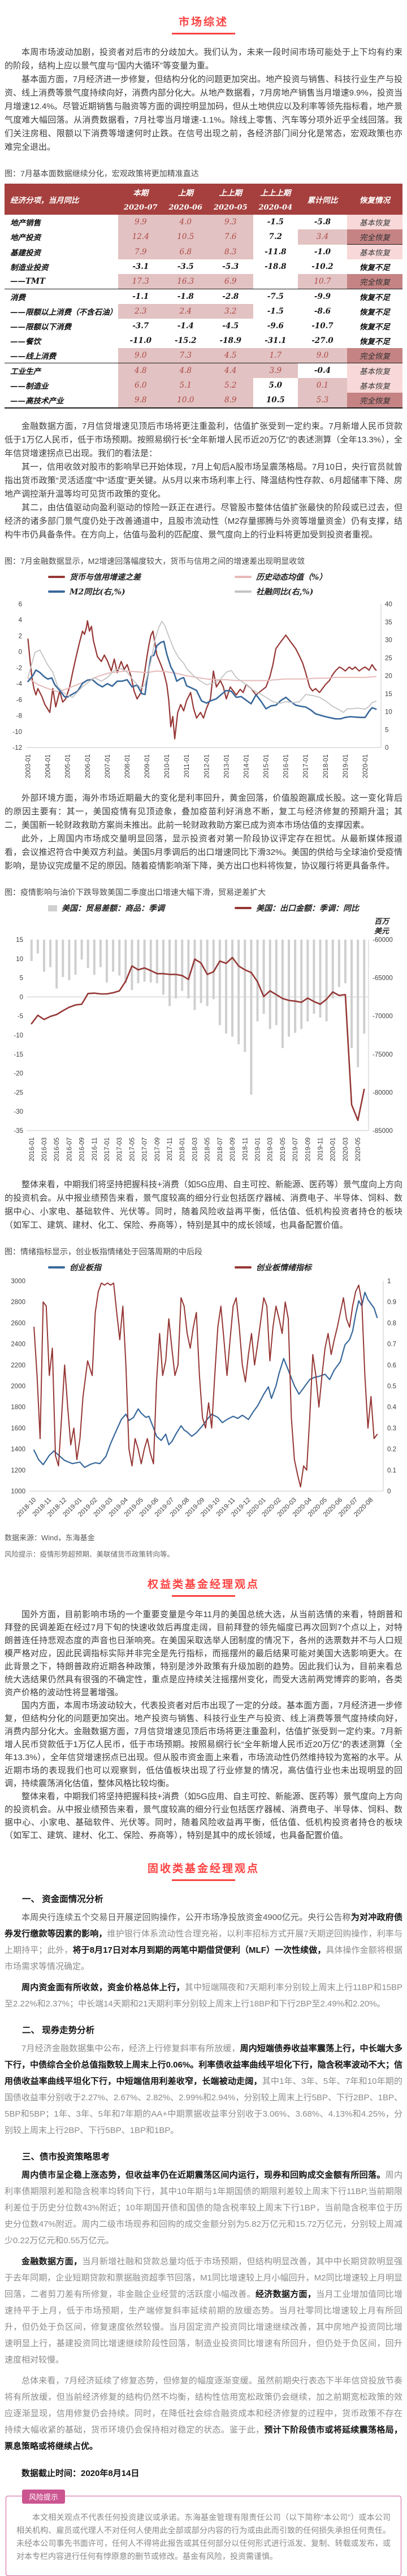 Image resolution: width=407 pixels, height=2576 pixels. I want to click on table-cell: 0.1, so click(322, 385).